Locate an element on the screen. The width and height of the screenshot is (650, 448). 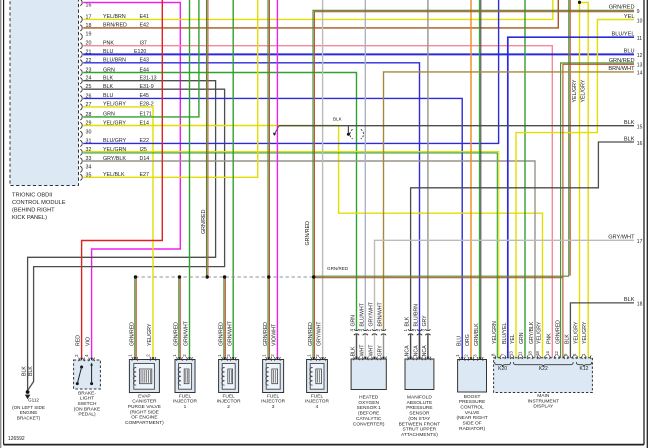
svg-text: BLU/YEL is located at coordinates (622, 35).